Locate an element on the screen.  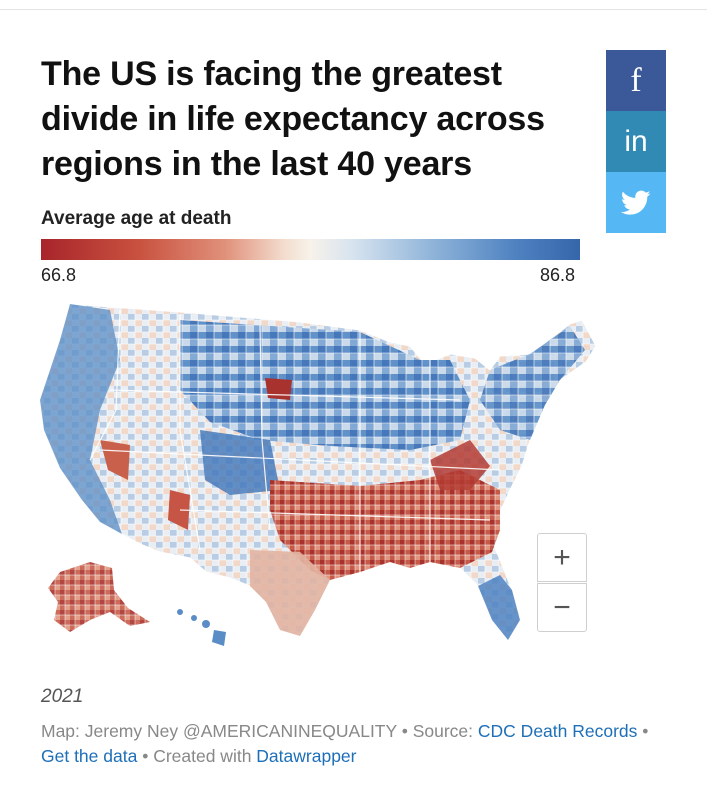
zoom-in-button: + is located at coordinates (562, 557).